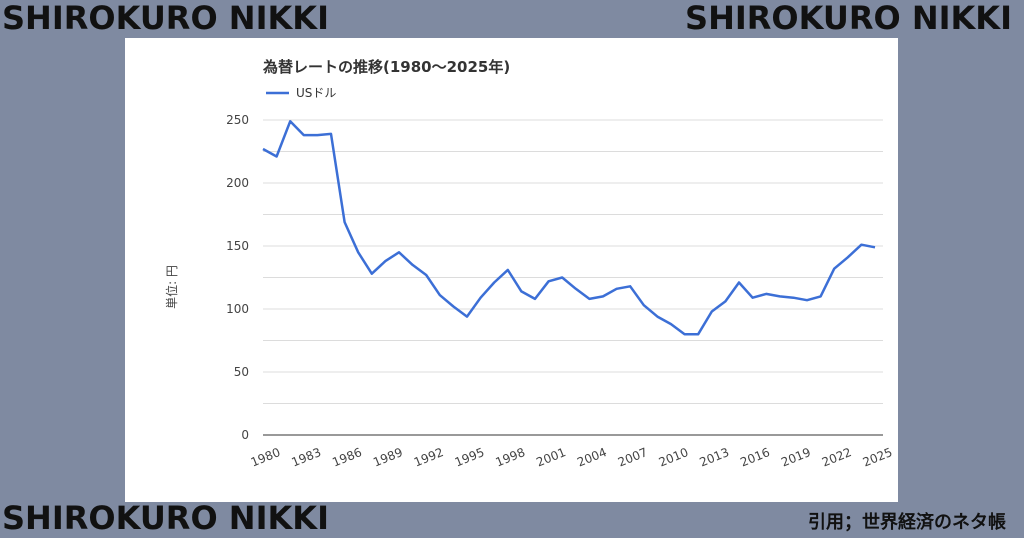  Describe the element at coordinates (316, 93) in the screenshot. I see `legend-label-usd: USドル` at that location.